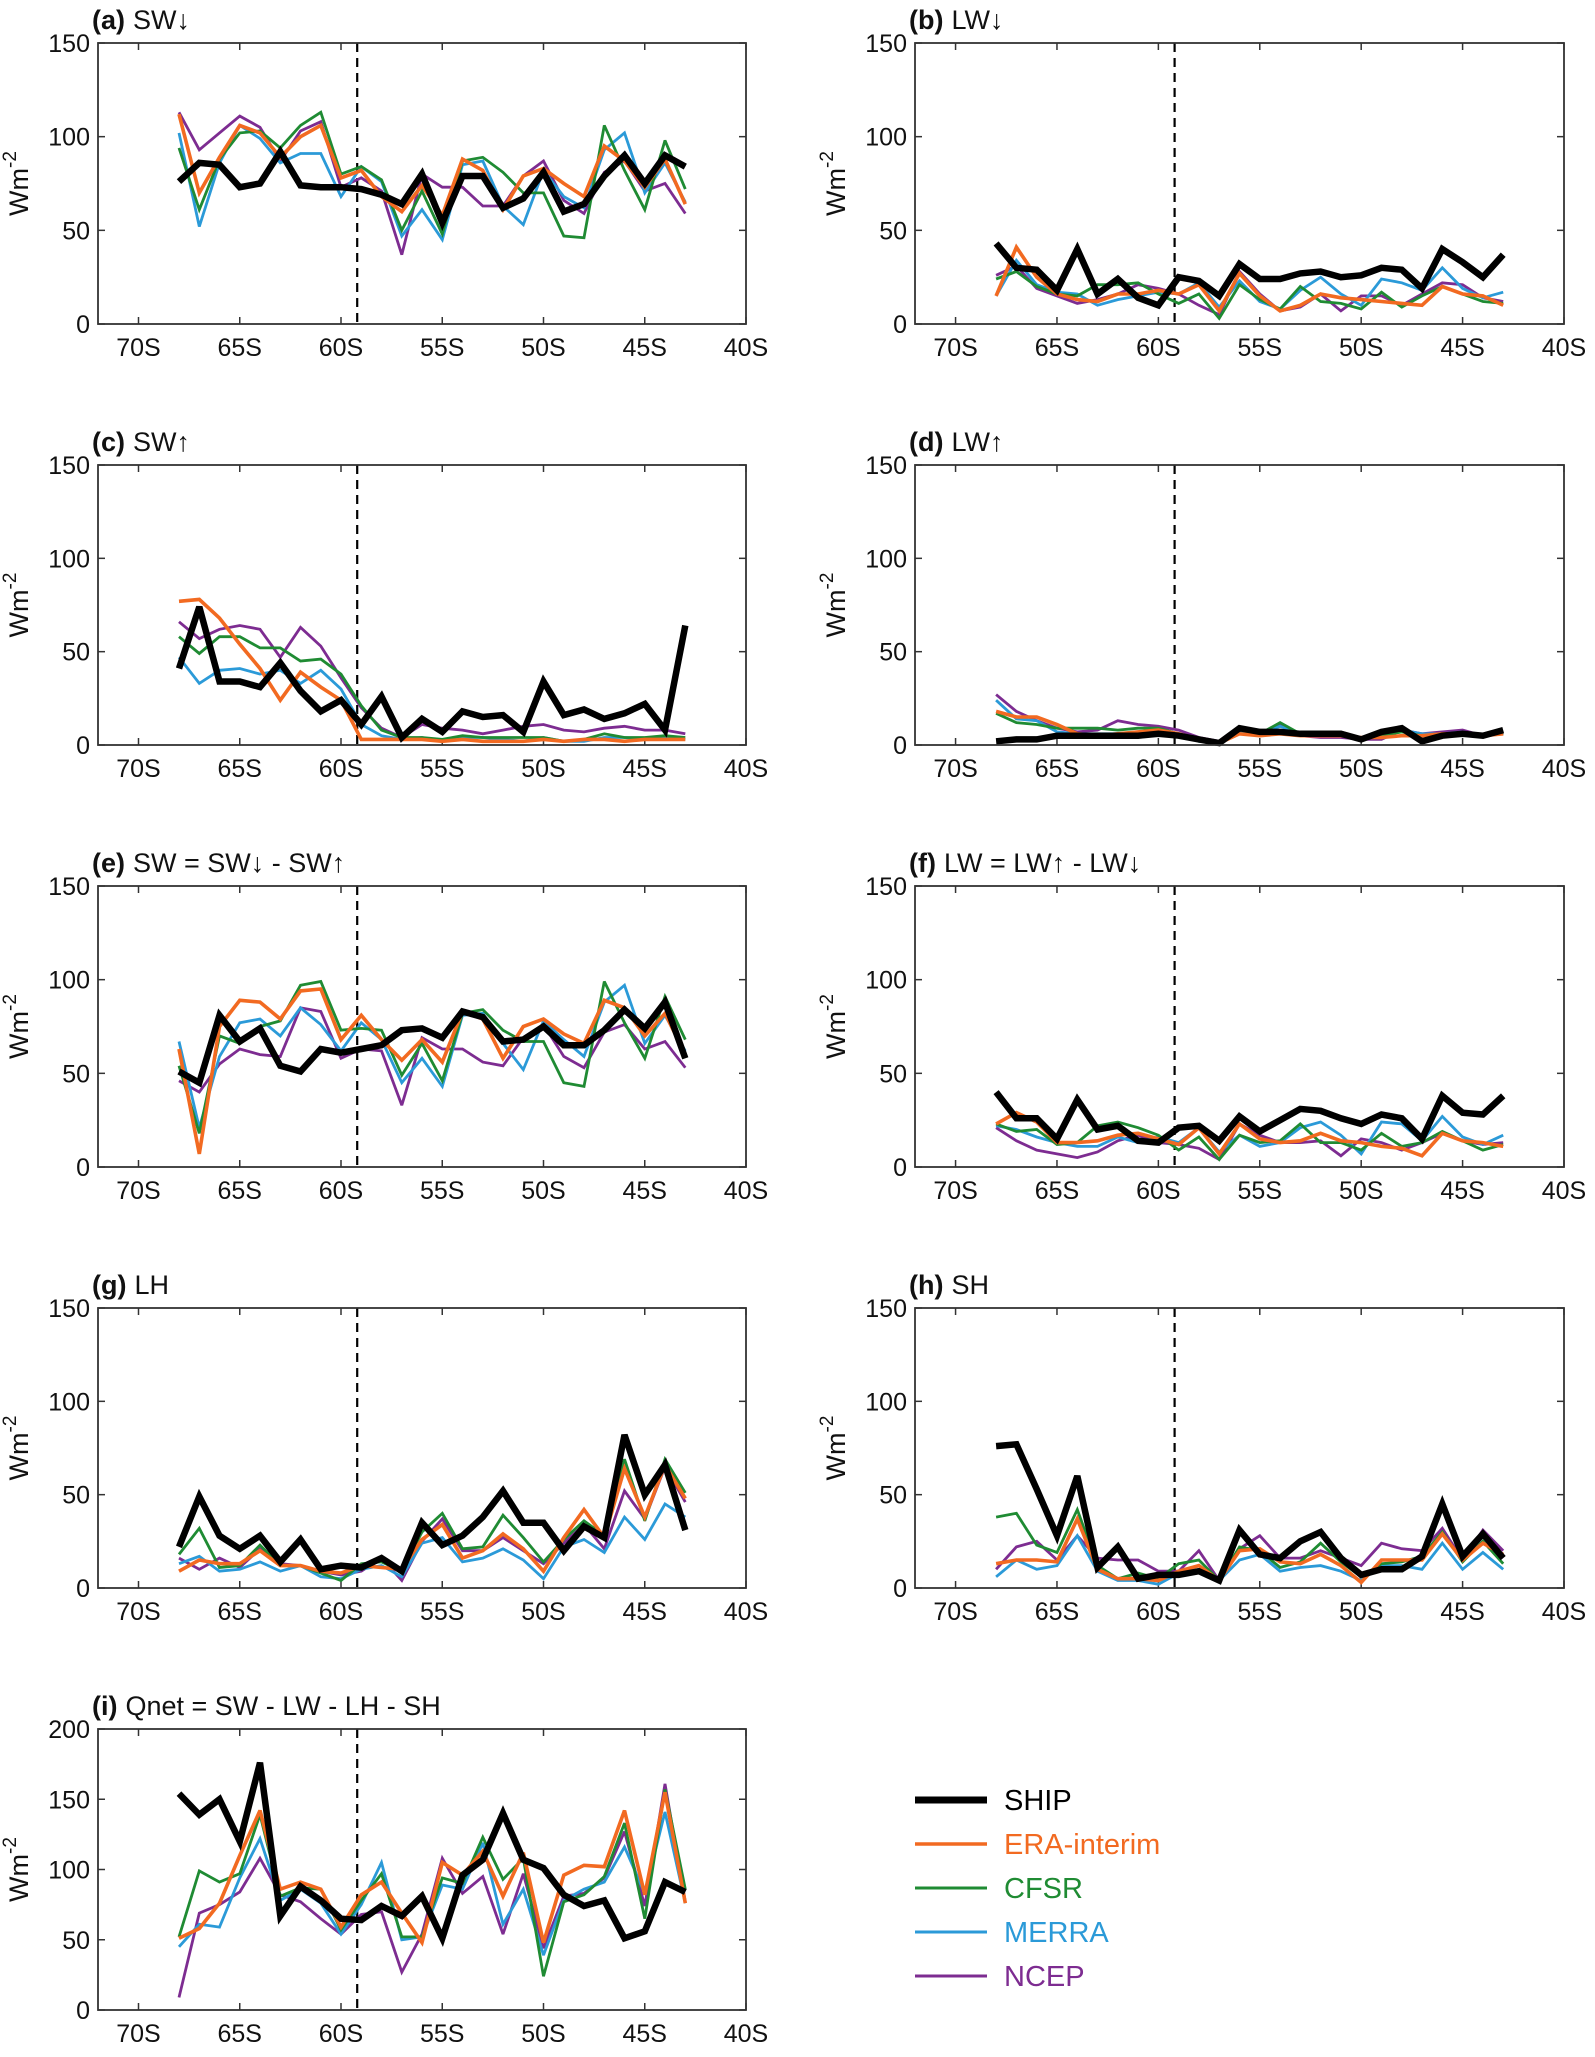 This screenshot has height=2057, width=1595. Describe the element at coordinates (1000, 1977) in the screenshot. I see `legend-item-ncep: NCEP` at that location.